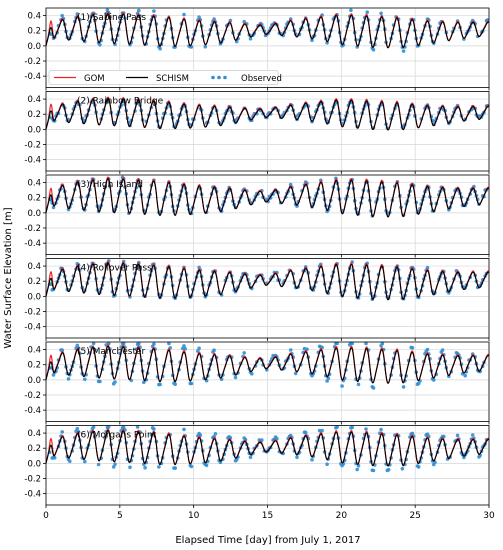 Image resolution: width=503 pixels, height=550 pixels. I want to click on panel-label: (2) Rainbow Bridge, so click(120, 102).